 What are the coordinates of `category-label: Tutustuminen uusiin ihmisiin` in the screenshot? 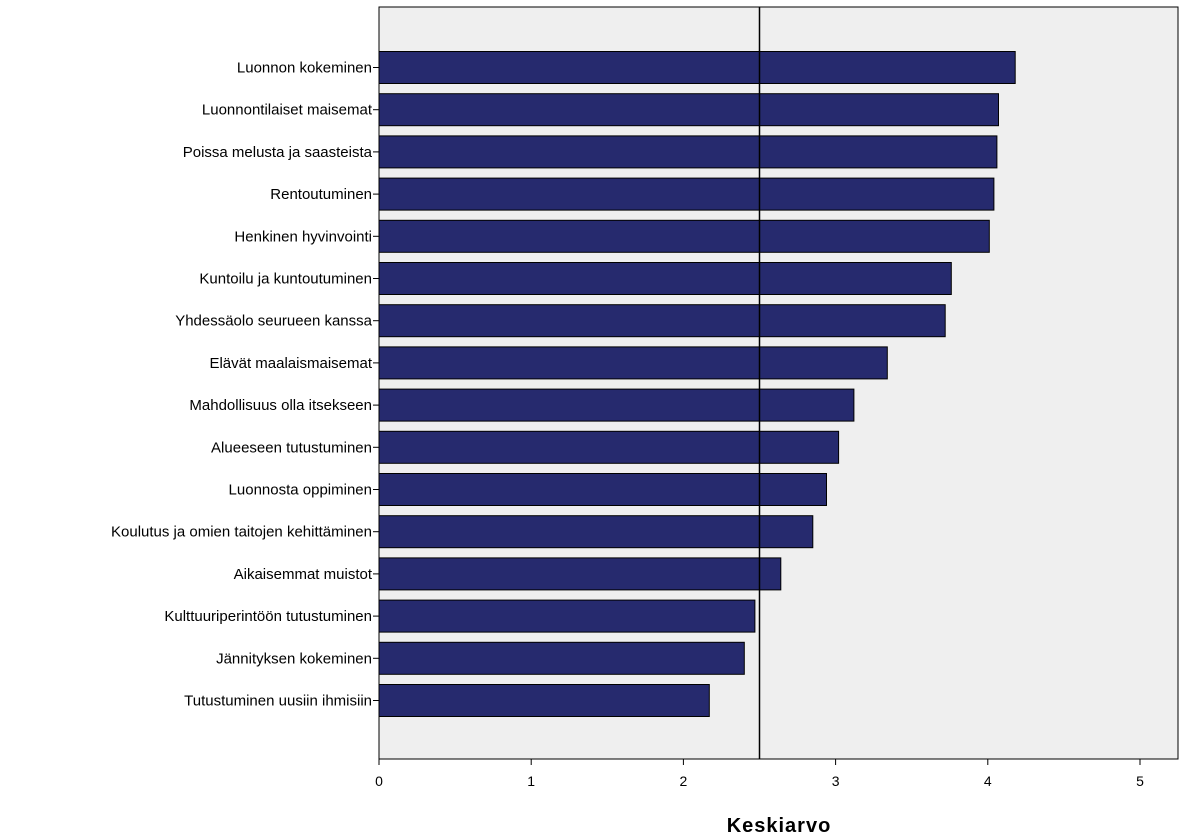 It's located at (278, 701).